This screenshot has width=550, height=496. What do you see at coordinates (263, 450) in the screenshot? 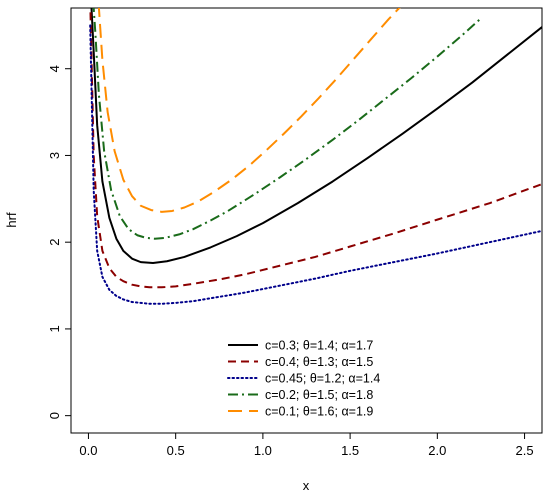
I see `x-tick-label: 1.0` at bounding box center [263, 450].